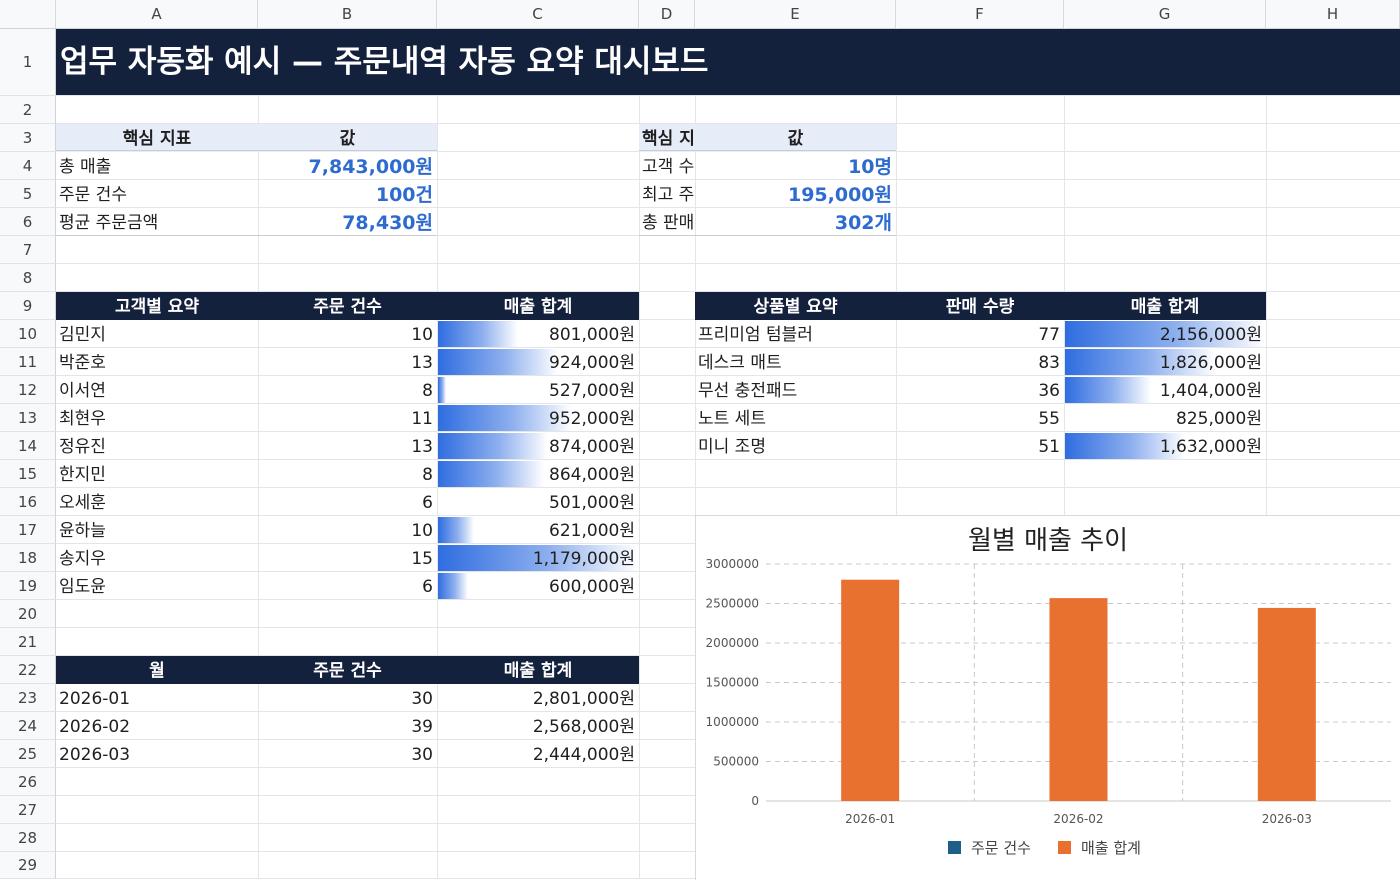 The width and height of the screenshot is (1400, 884). What do you see at coordinates (28, 446) in the screenshot?
I see `row-header-14: 14` at bounding box center [28, 446].